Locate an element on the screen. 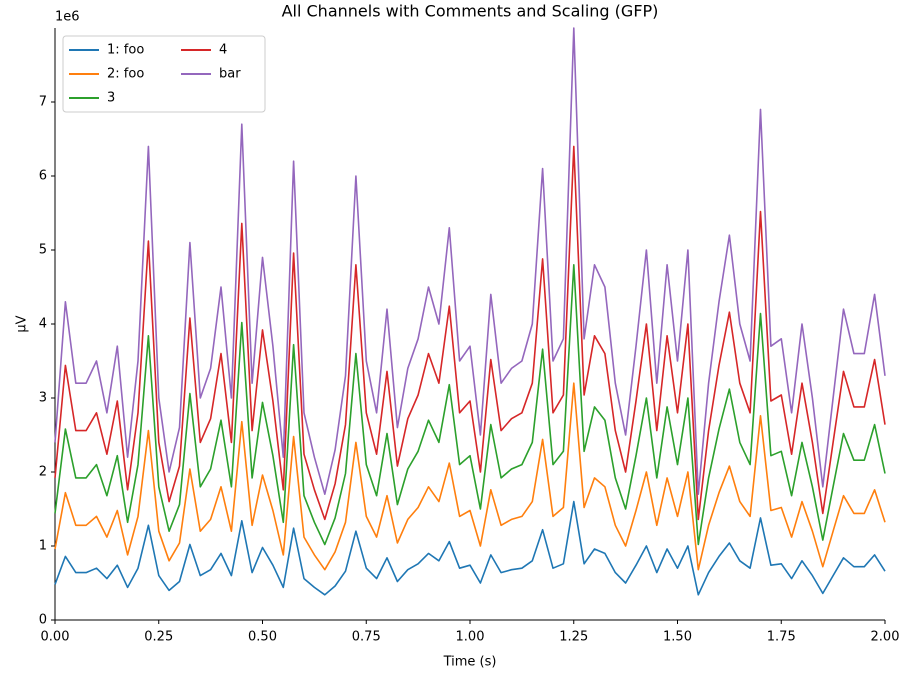 The height and width of the screenshot is (677, 913). legend-box is located at coordinates (164, 74).